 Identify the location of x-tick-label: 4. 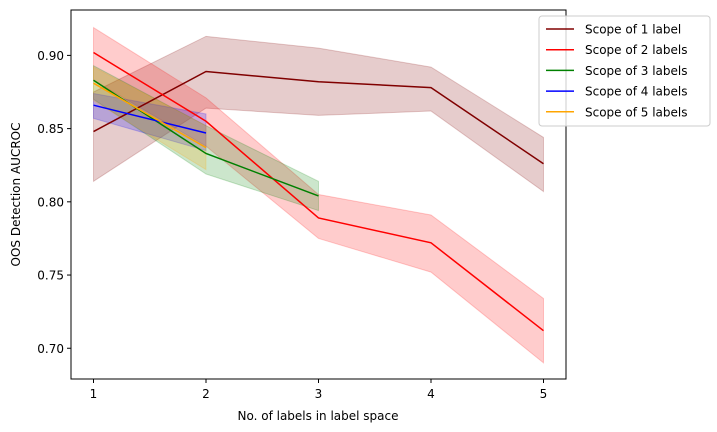
(431, 394).